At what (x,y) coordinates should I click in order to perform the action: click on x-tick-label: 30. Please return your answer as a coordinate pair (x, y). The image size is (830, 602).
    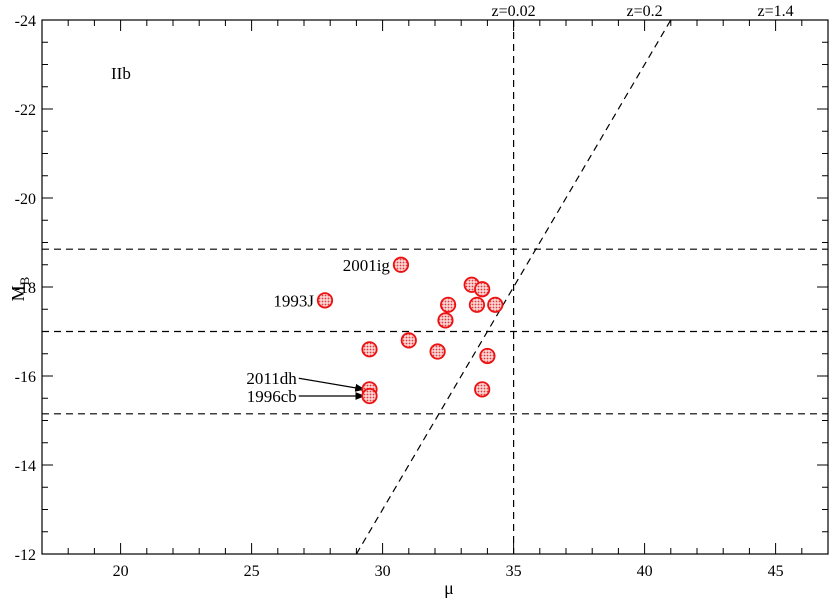
    Looking at the image, I should click on (383, 571).